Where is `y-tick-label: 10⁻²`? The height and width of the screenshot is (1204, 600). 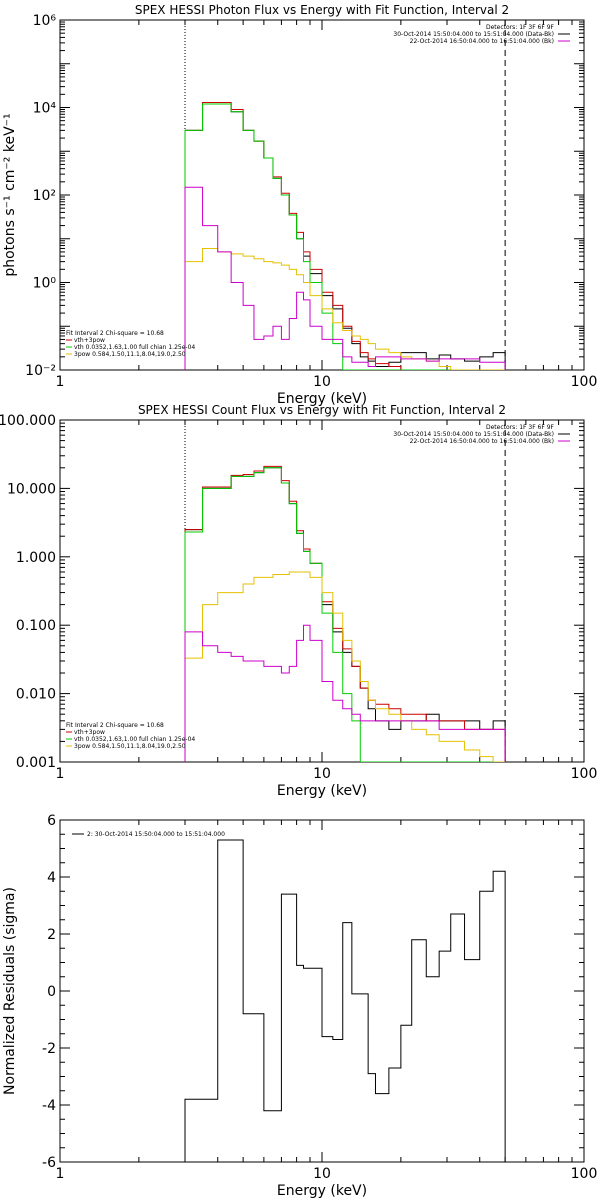 y-tick-label: 10⁻² is located at coordinates (40, 371).